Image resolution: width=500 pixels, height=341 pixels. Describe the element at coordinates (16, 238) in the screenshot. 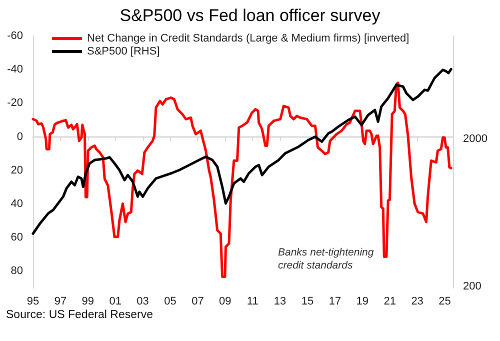

I see `y-tick-label: 60` at that location.